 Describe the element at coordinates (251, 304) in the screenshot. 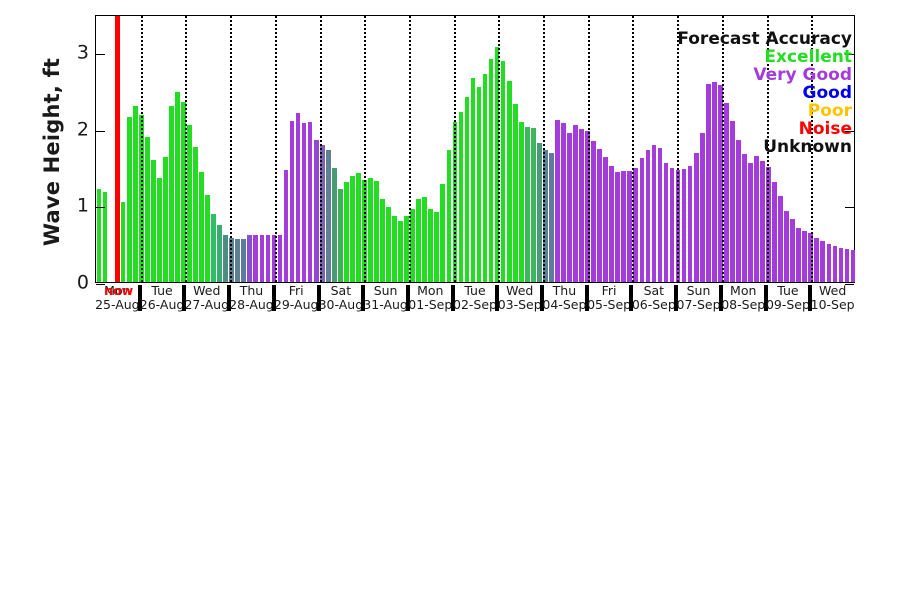

I see `x-axis-date: 28-Aug` at that location.